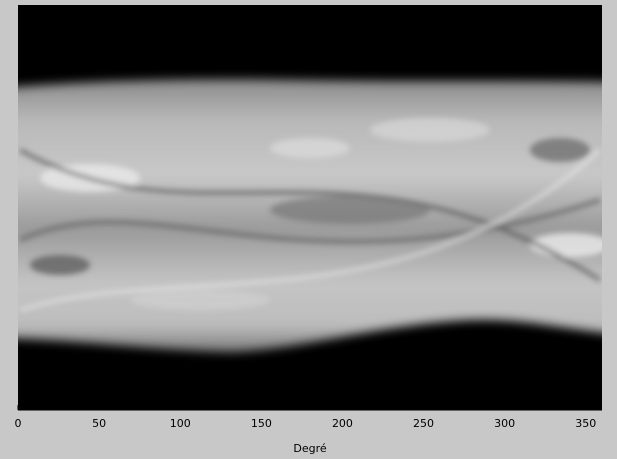 Image resolution: width=617 pixels, height=459 pixels. I want to click on x-tick-label: 300, so click(504, 423).